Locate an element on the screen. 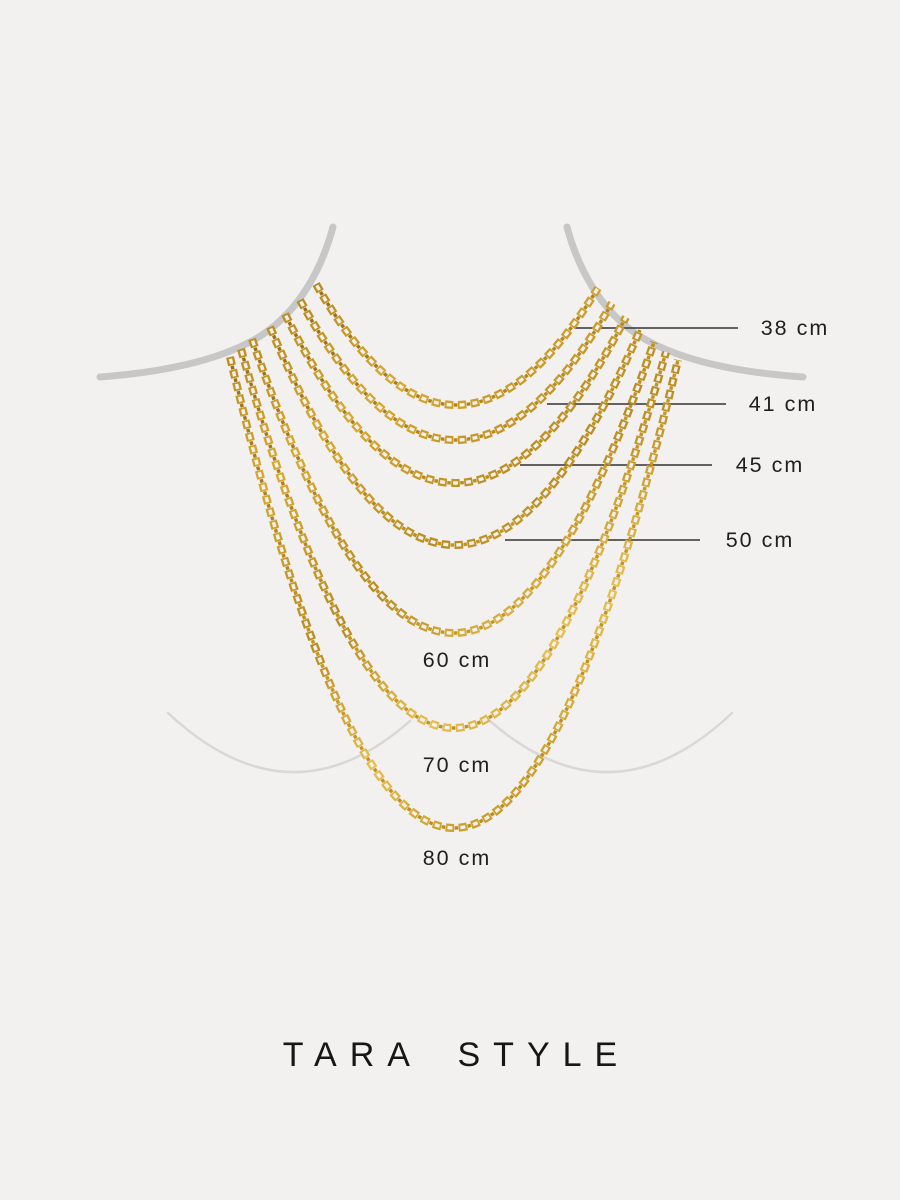 The width and height of the screenshot is (900, 1200). chain-45-cm is located at coordinates (455, 399).